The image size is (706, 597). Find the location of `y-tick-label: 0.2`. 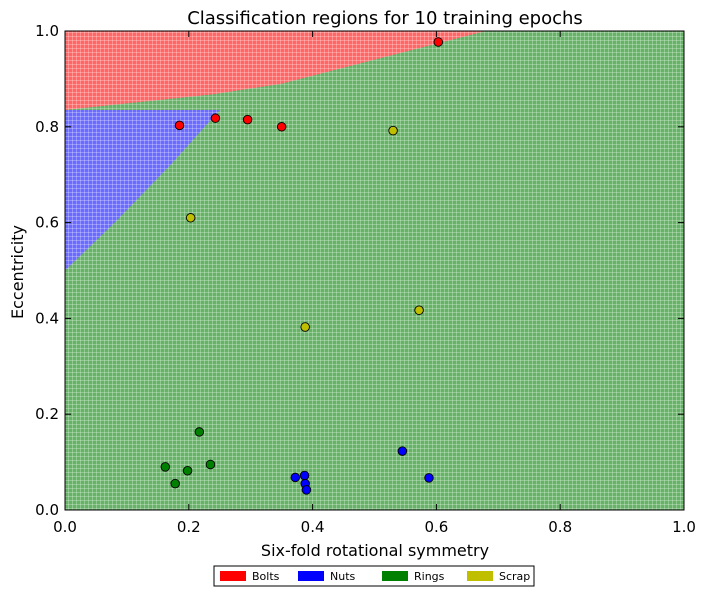

y-tick-label: 0.2 is located at coordinates (47, 414).